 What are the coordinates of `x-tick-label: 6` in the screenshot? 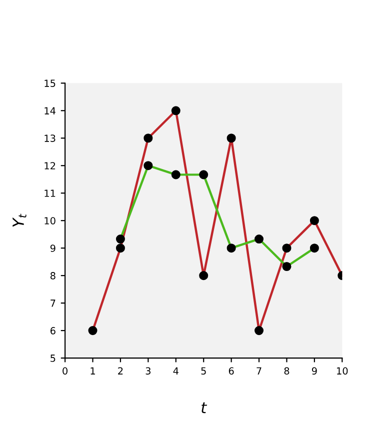 It's located at (231, 371).